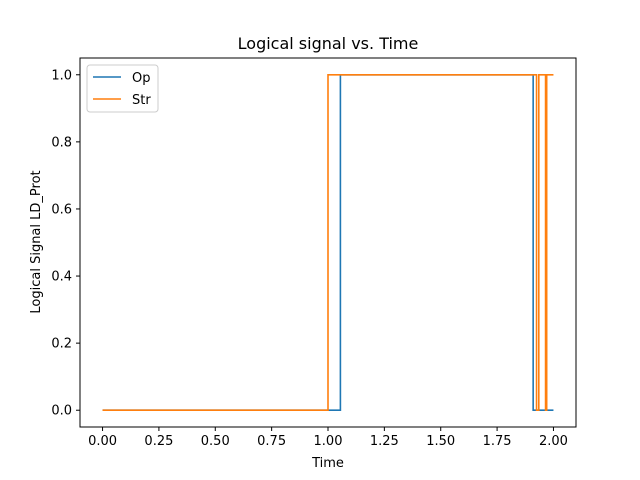 Image resolution: width=640 pixels, height=480 pixels. What do you see at coordinates (497, 441) in the screenshot?
I see `x-tick-label: 1.75` at bounding box center [497, 441].